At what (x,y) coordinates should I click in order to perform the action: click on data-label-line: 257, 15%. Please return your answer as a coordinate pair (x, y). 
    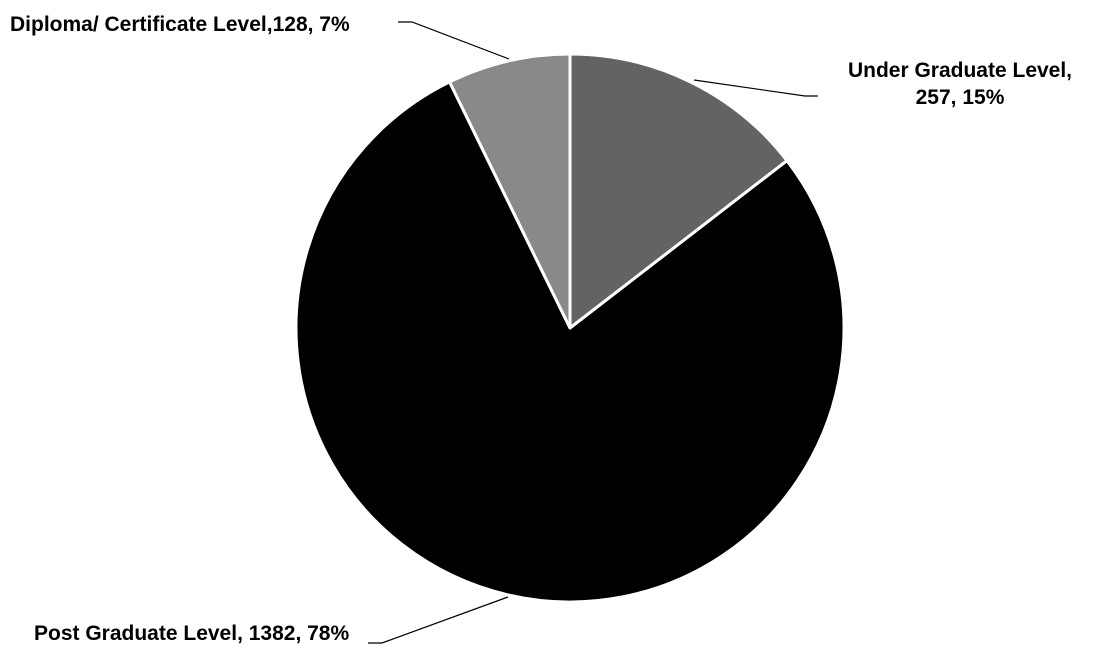
    Looking at the image, I should click on (960, 97).